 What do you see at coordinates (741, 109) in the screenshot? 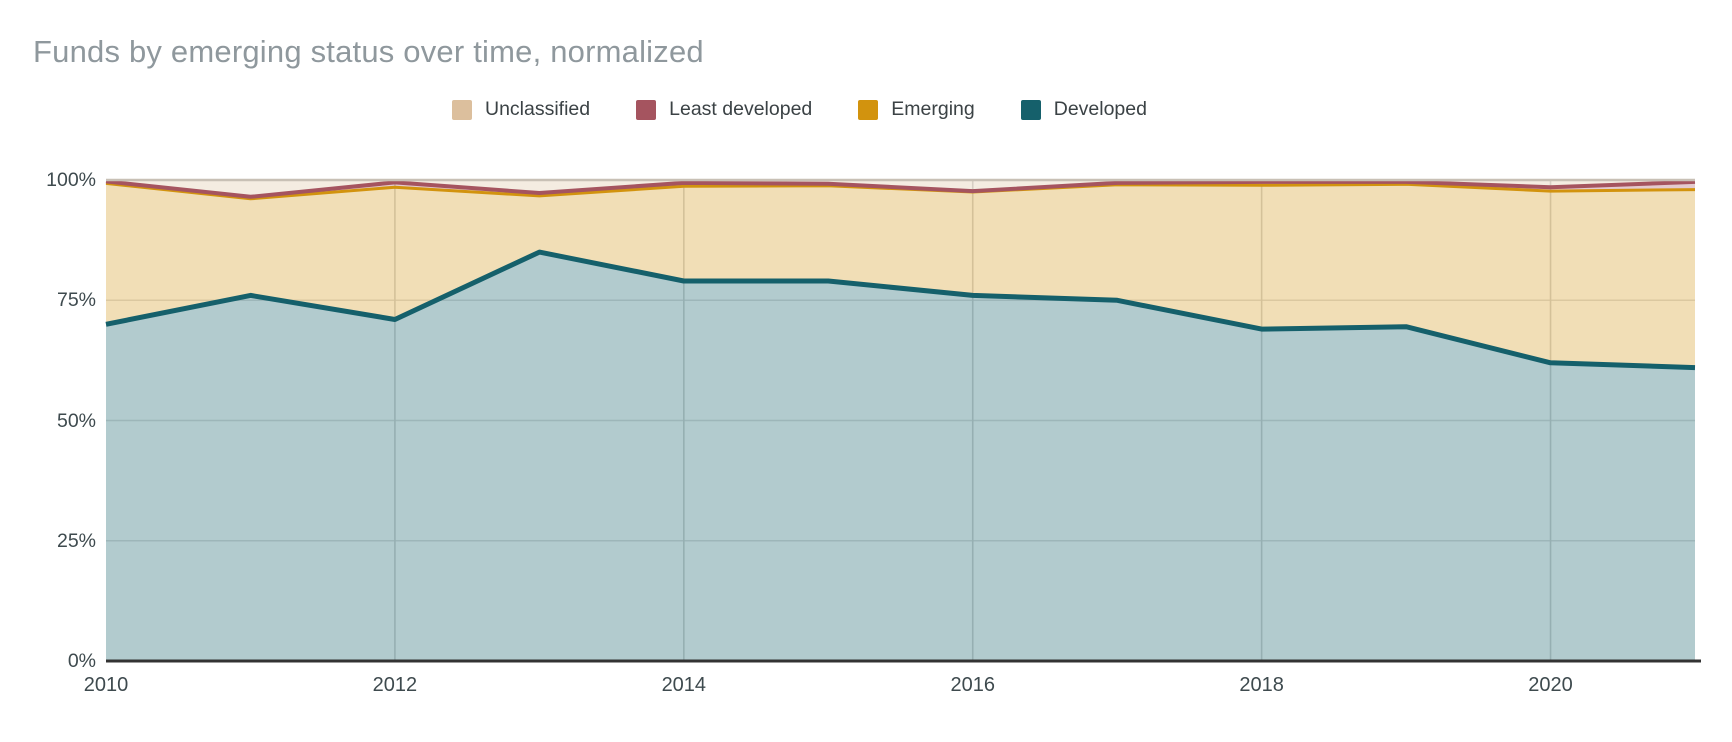
I see `legend-label: Least developed` at bounding box center [741, 109].